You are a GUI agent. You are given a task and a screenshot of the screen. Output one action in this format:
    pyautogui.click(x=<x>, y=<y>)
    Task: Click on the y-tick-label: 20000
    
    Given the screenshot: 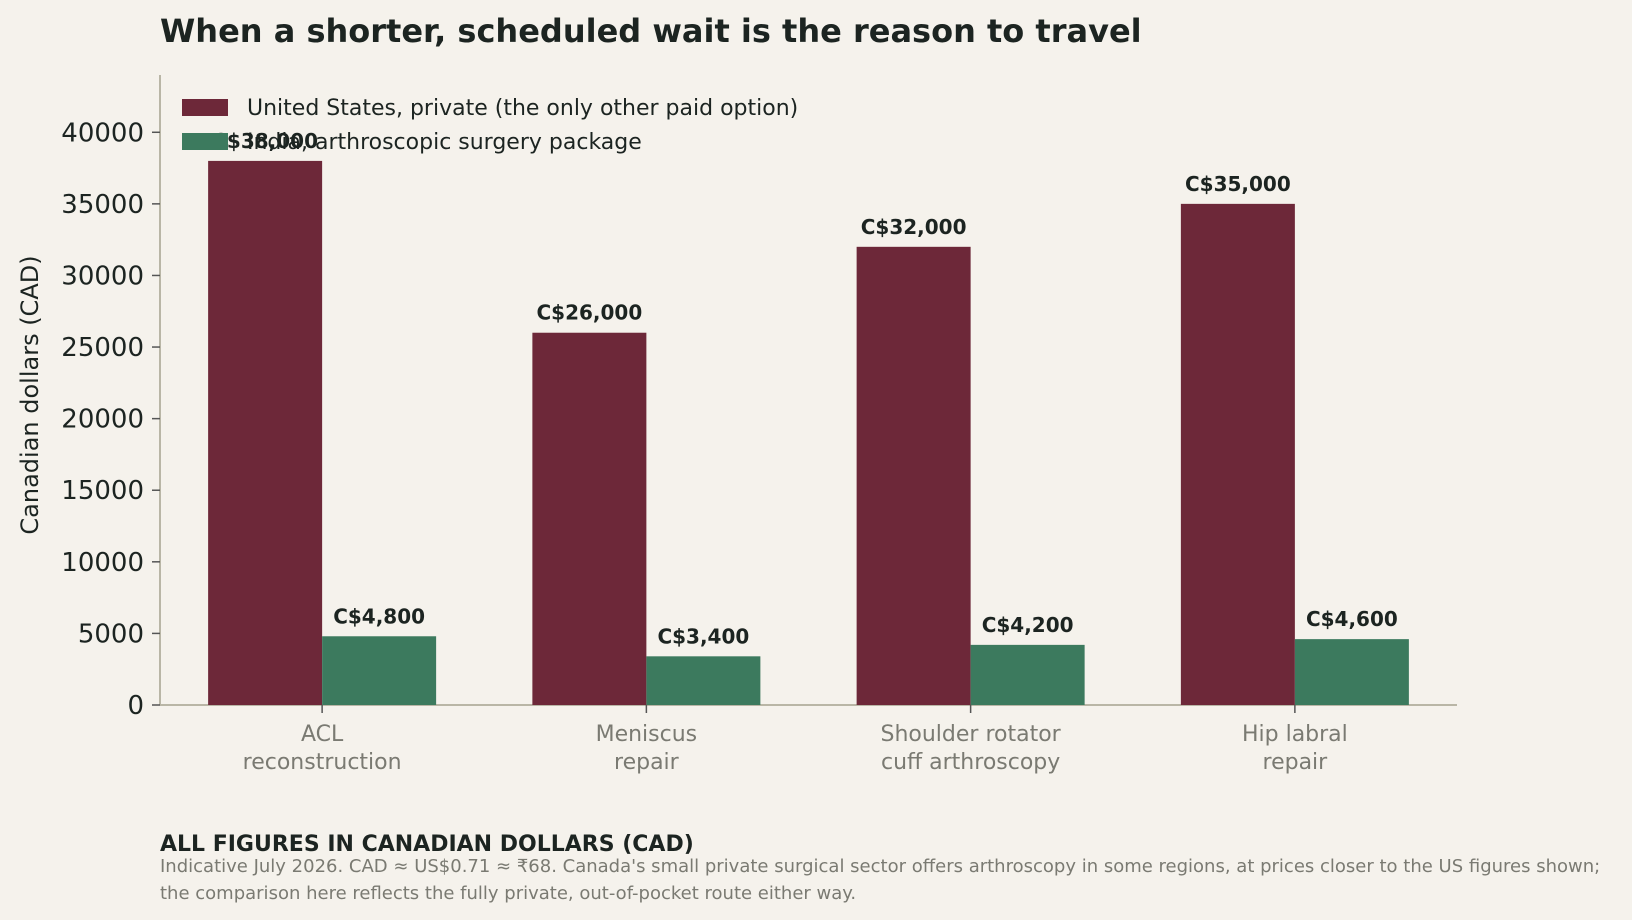 What is the action you would take?
    pyautogui.click(x=102, y=420)
    